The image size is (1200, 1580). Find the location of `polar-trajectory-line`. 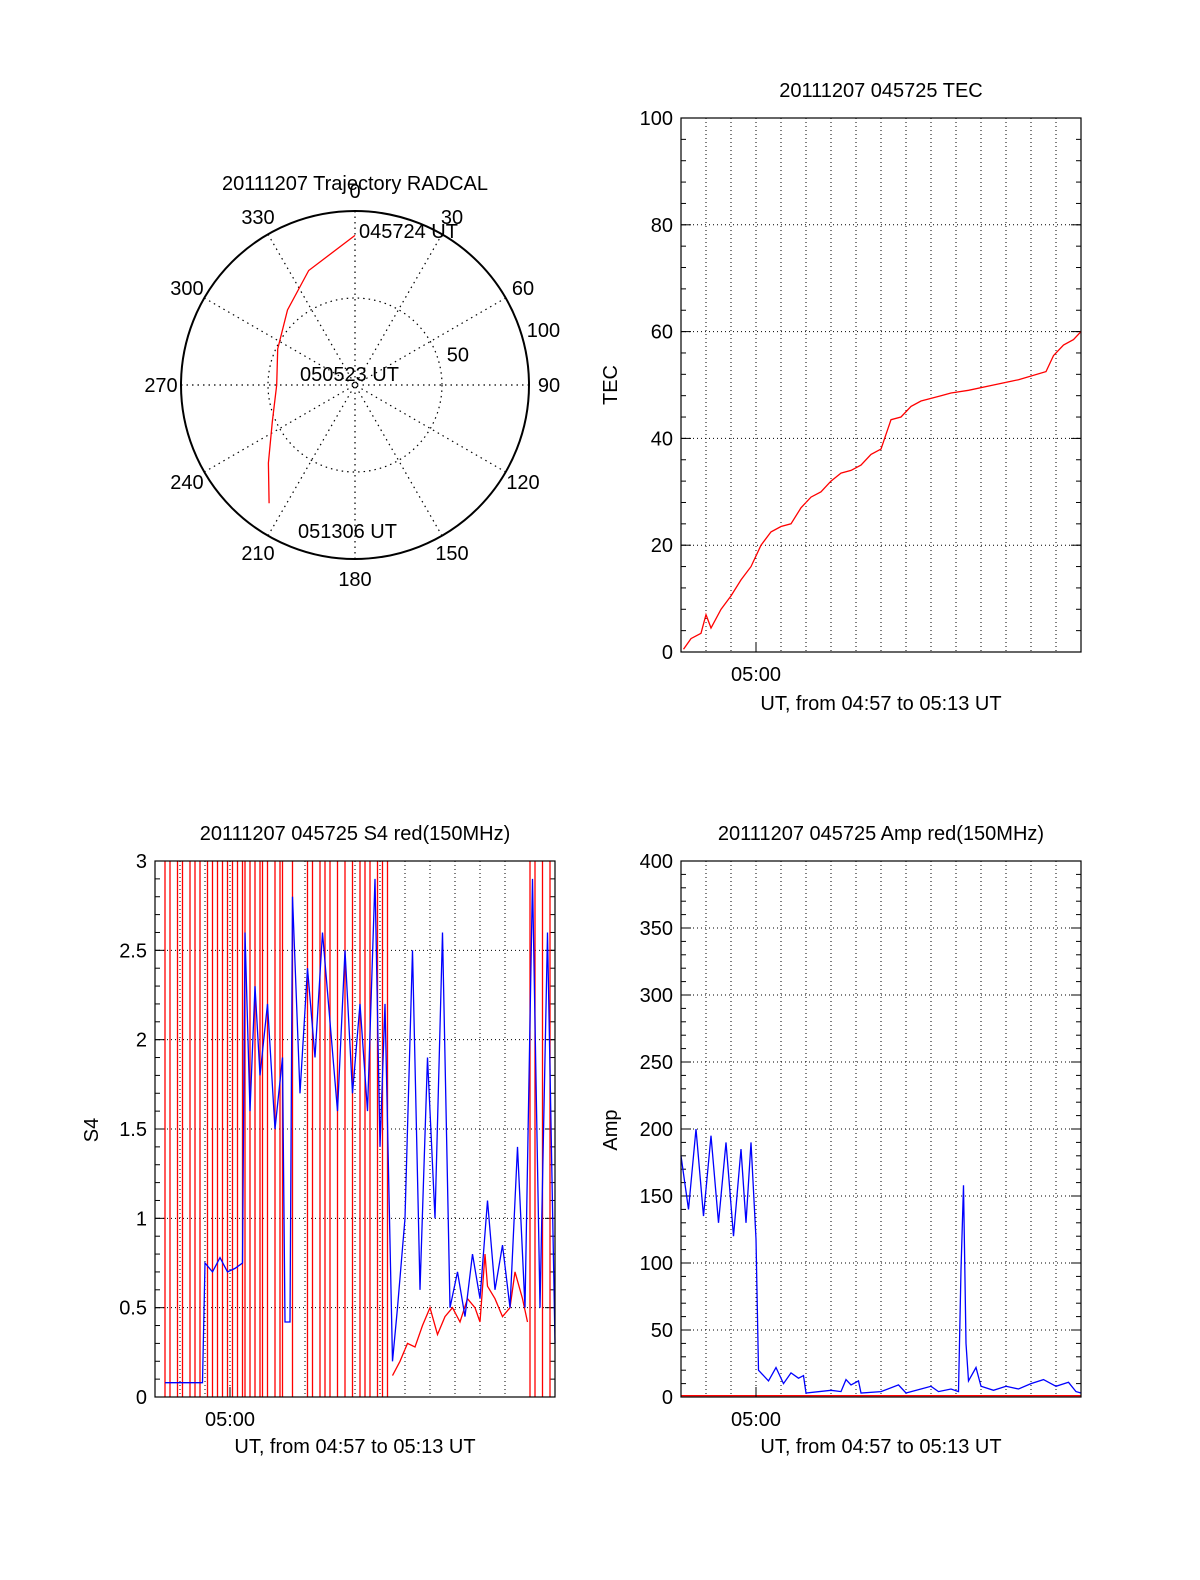

polar-trajectory-line is located at coordinates (311, 369).